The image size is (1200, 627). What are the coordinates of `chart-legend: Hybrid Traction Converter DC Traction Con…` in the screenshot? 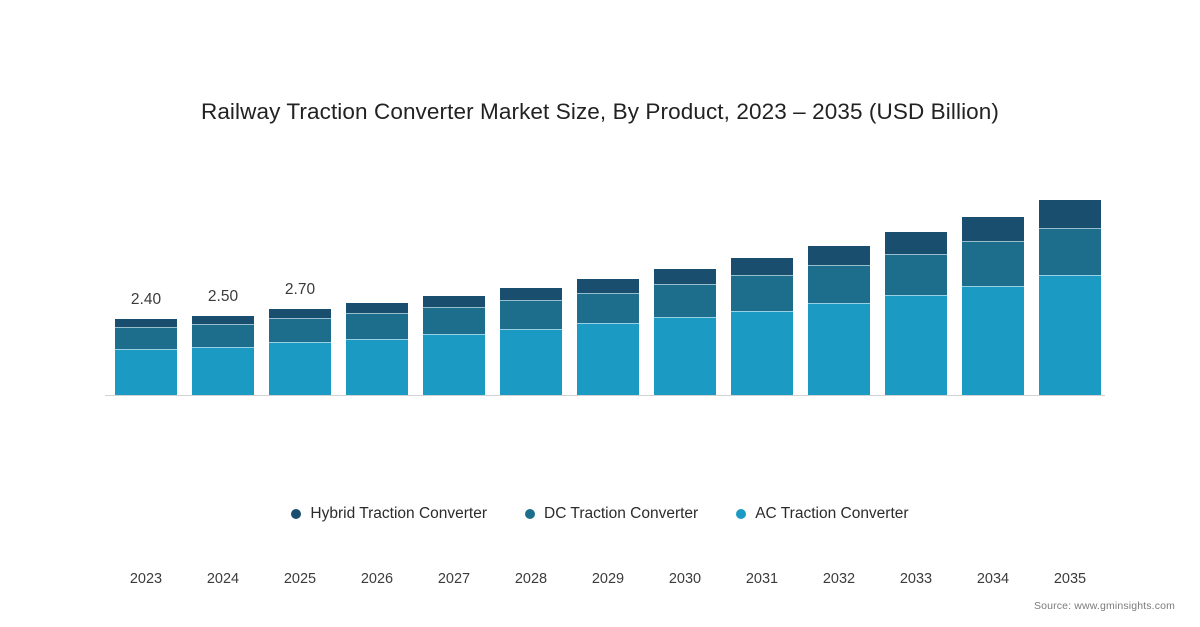 It's located at (600, 514).